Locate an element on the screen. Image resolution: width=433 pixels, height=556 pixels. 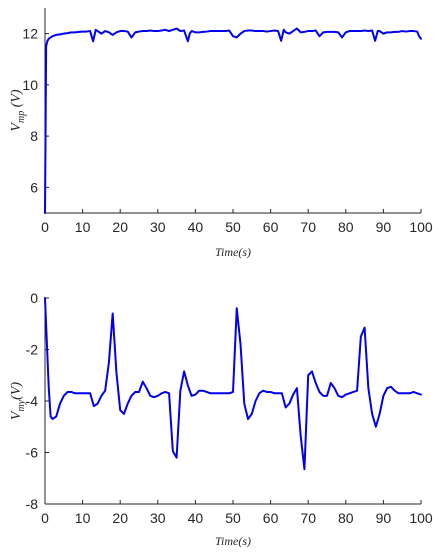
chart-2-x-tick-label: 90 is located at coordinates (384, 518).